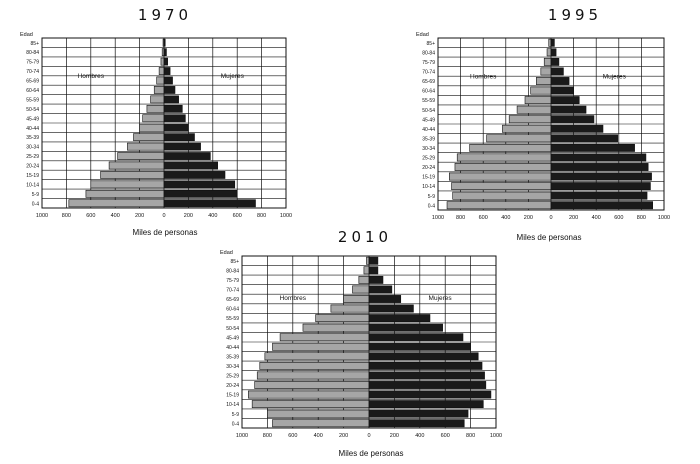 Image resolution: width=700 pixels, height=464 pixels. What do you see at coordinates (90, 216) in the screenshot?
I see `x-tick-1970-2: 600` at bounding box center [90, 216].